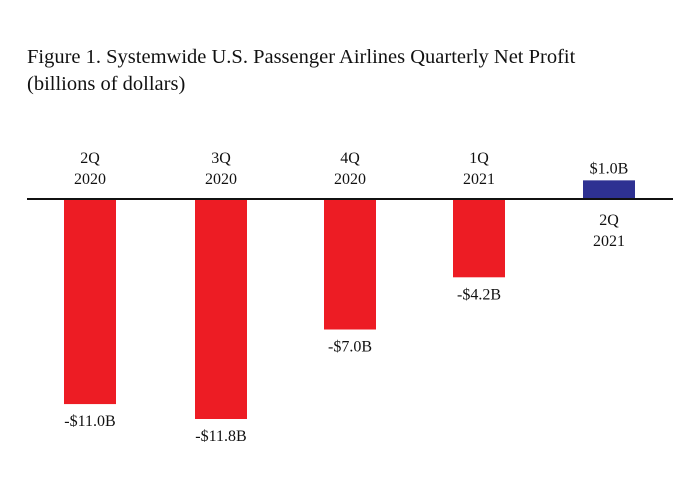 This screenshot has height=489, width=700. Describe the element at coordinates (90, 179) in the screenshot. I see `category-label-year-0: 2020` at that location.